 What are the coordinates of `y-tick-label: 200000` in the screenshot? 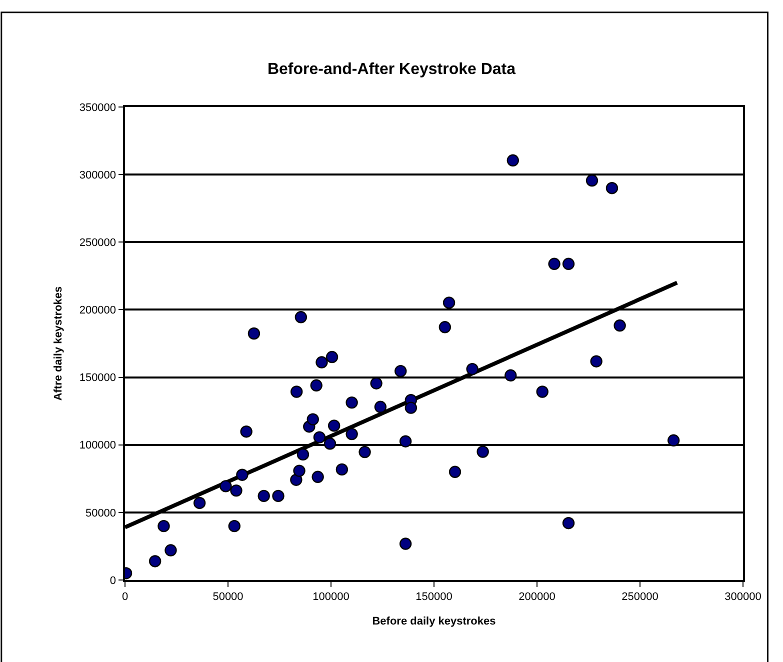 It's located at (97, 310).